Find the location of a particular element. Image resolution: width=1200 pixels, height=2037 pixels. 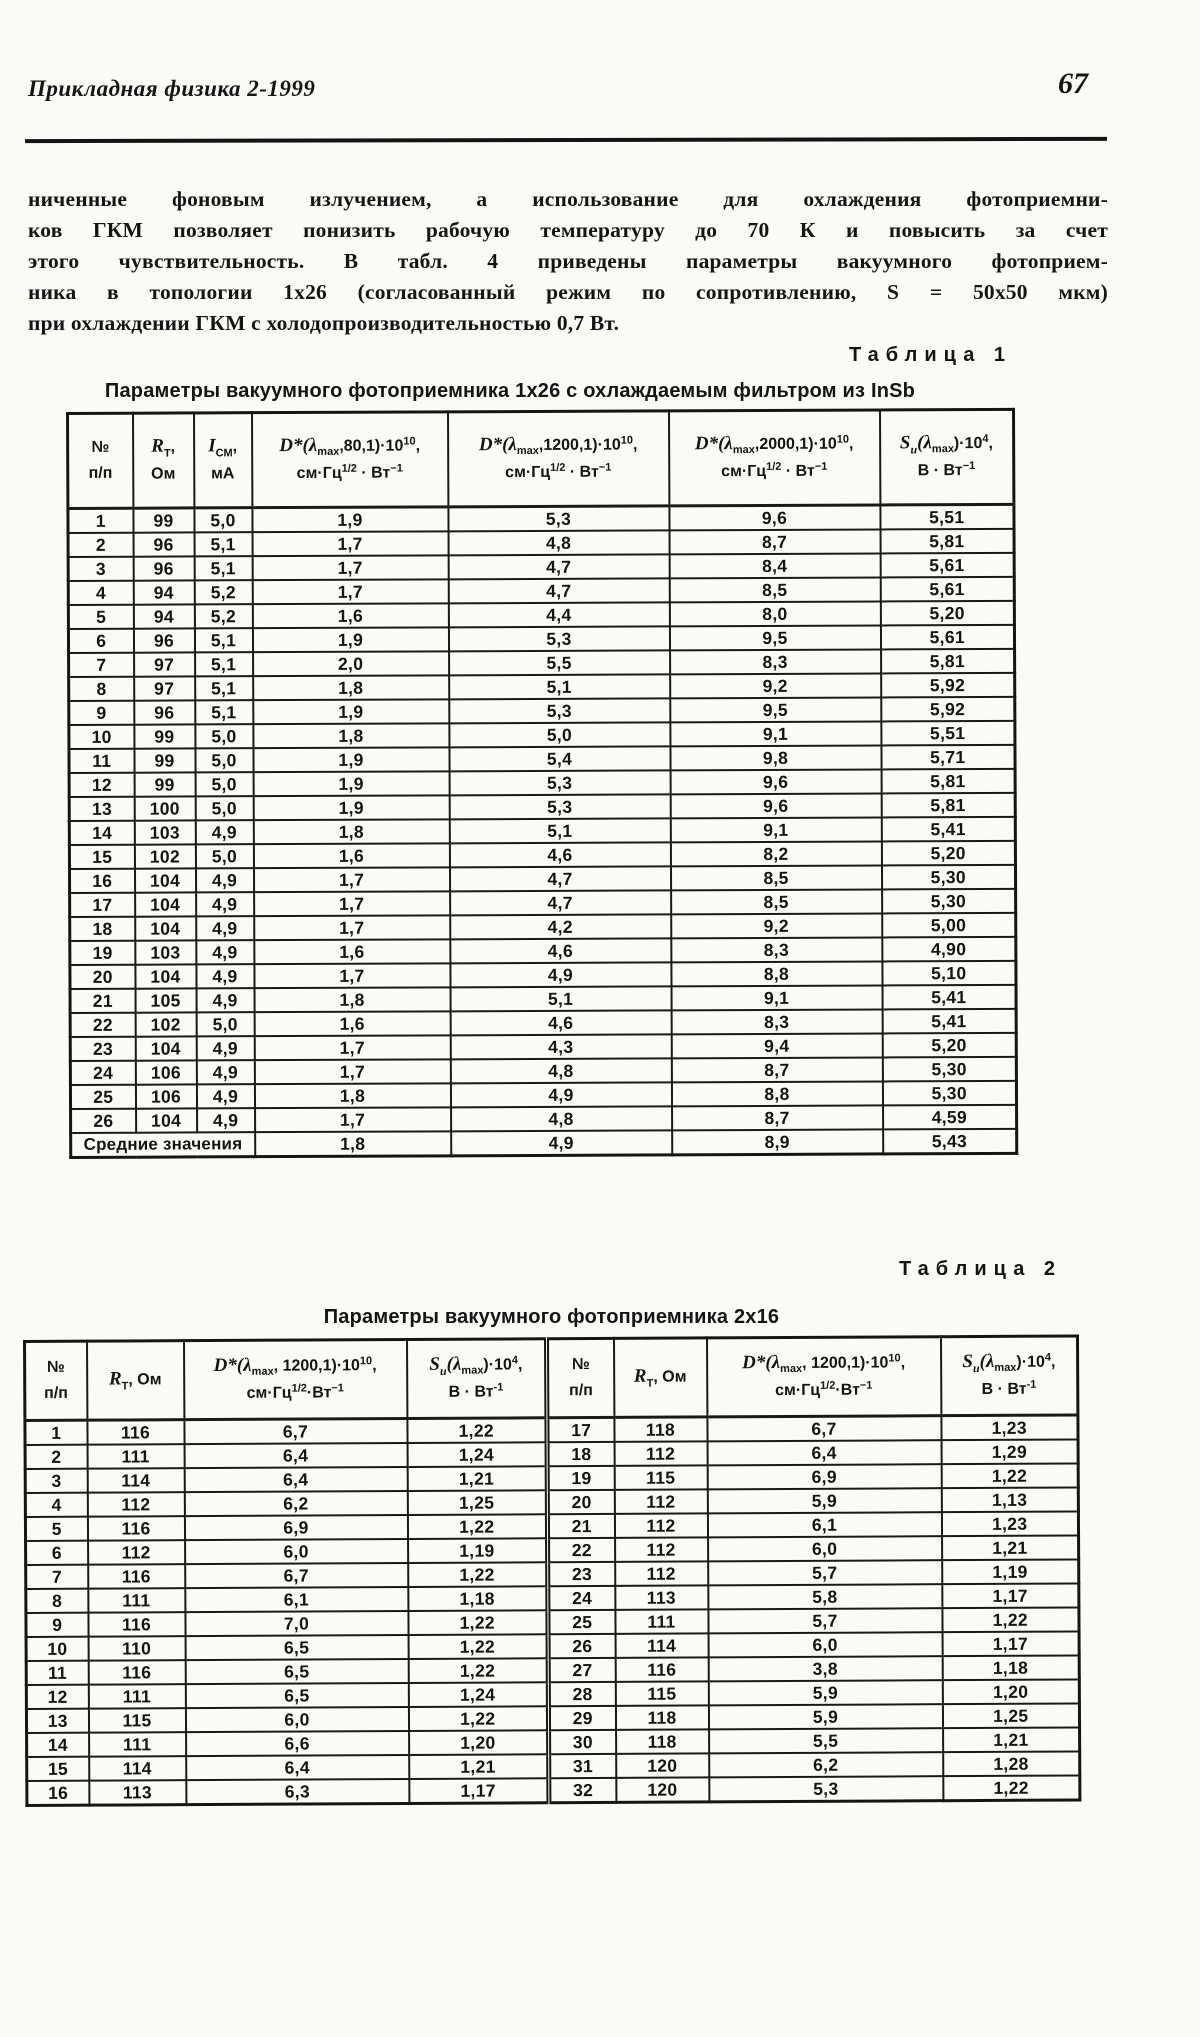

cell: 5,2 is located at coordinates (223, 616).